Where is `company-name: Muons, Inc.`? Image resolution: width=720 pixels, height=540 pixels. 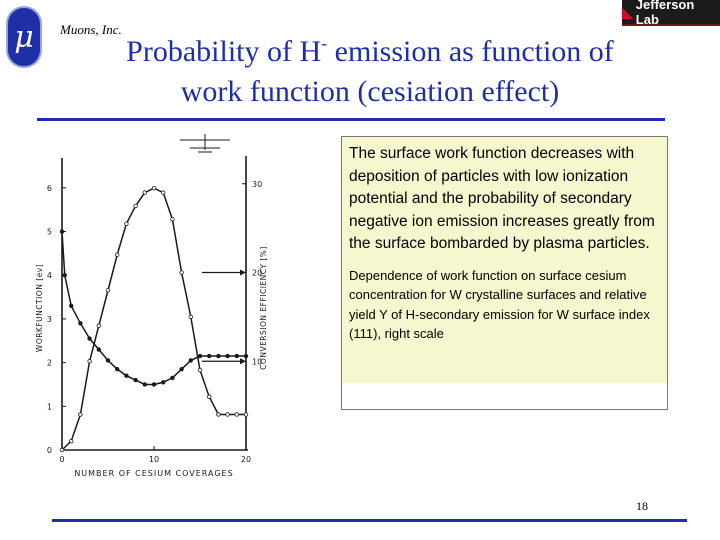
company-name: Muons, Inc. is located at coordinates (91, 29).